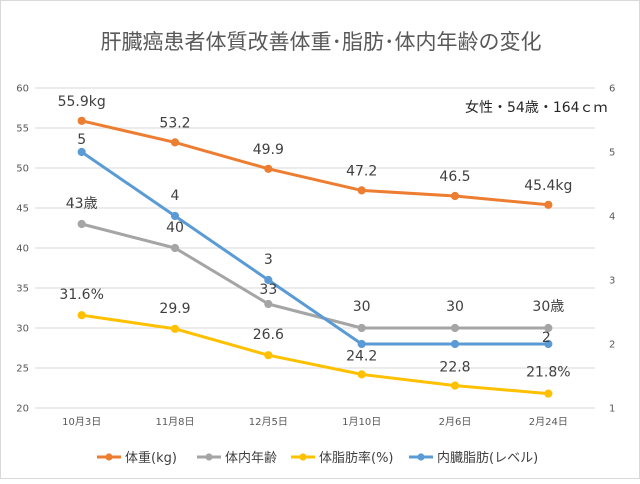 Image resolution: width=640 pixels, height=484 pixels. What do you see at coordinates (356, 458) in the screenshot?
I see `legend-label: 体脂肪率(%)` at bounding box center [356, 458].